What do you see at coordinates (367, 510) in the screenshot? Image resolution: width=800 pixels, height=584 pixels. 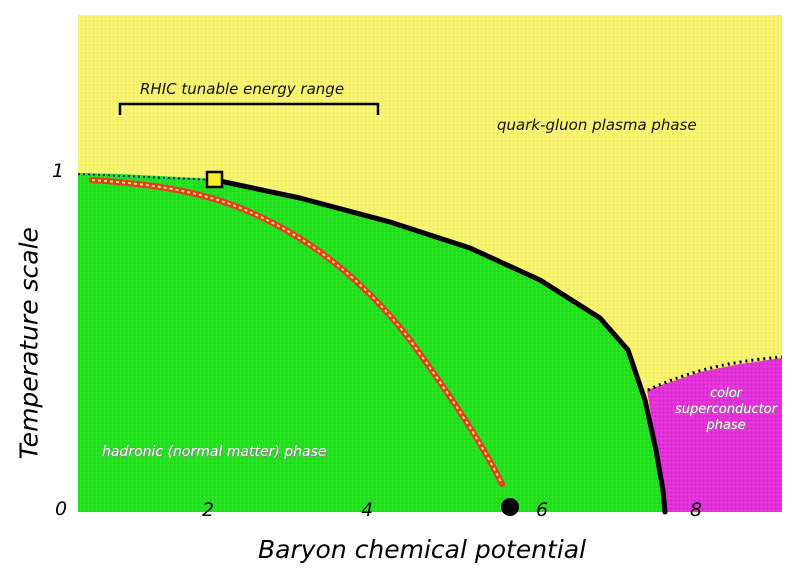 I see `x-tick-4: 4` at bounding box center [367, 510].